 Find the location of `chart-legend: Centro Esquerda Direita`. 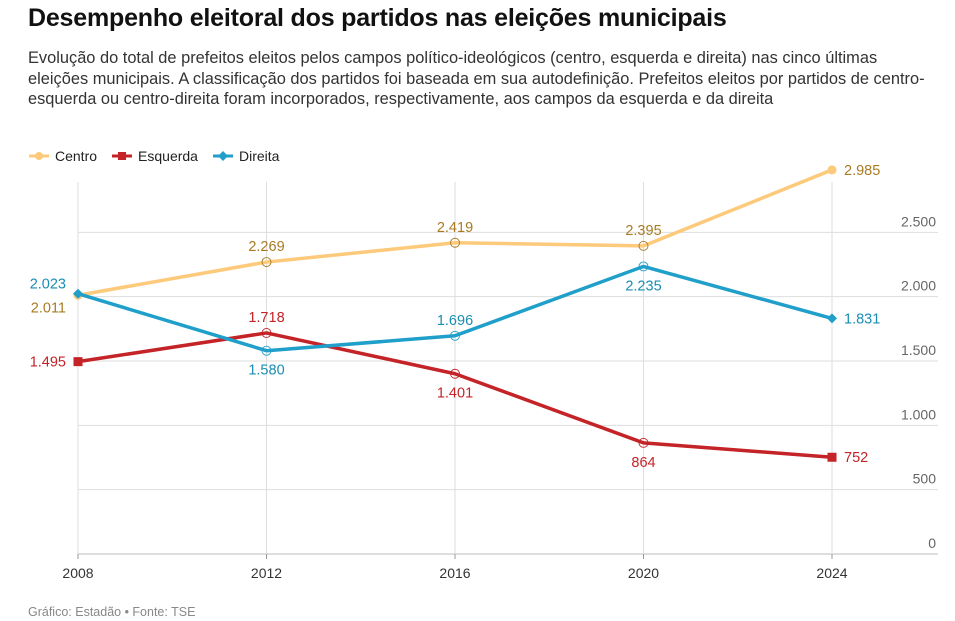

chart-legend: Centro Esquerda Direita is located at coordinates (160, 156).